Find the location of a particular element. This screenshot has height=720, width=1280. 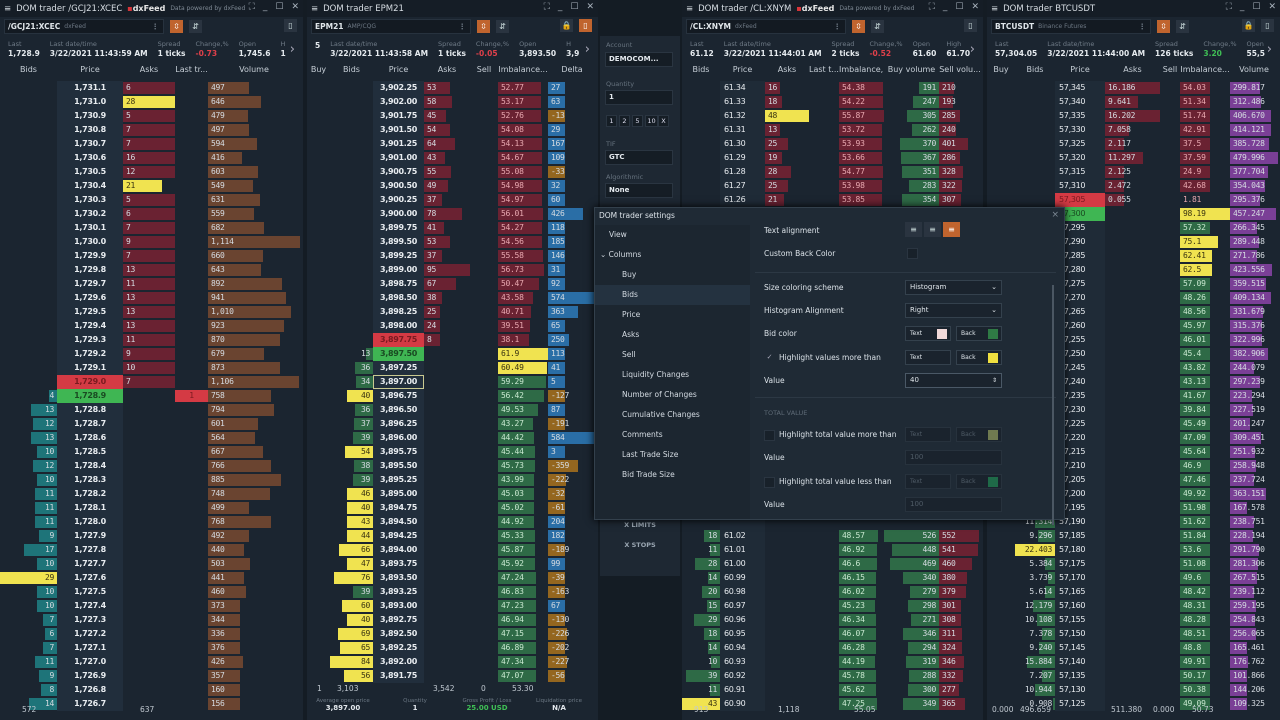

volume-cell: 331.679 is located at coordinates (1254, 312).